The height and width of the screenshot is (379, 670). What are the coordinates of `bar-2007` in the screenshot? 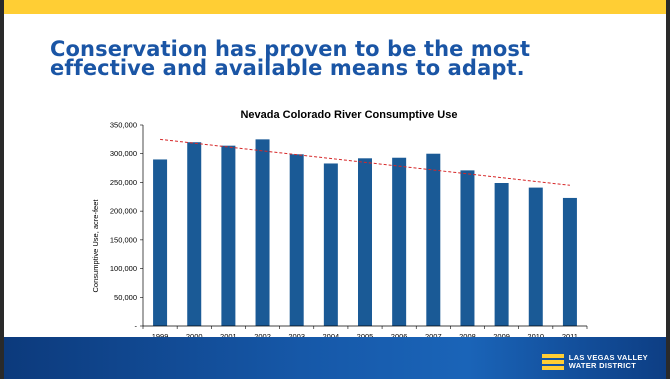 It's located at (433, 239).